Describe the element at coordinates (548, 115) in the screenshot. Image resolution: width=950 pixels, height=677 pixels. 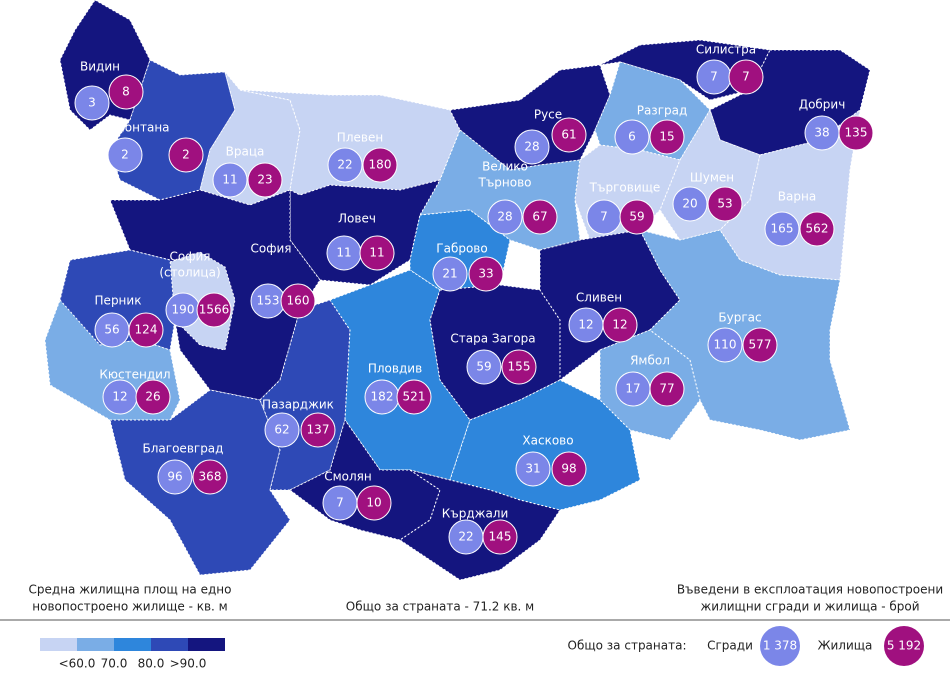
I see `region-name: Русе` at that location.